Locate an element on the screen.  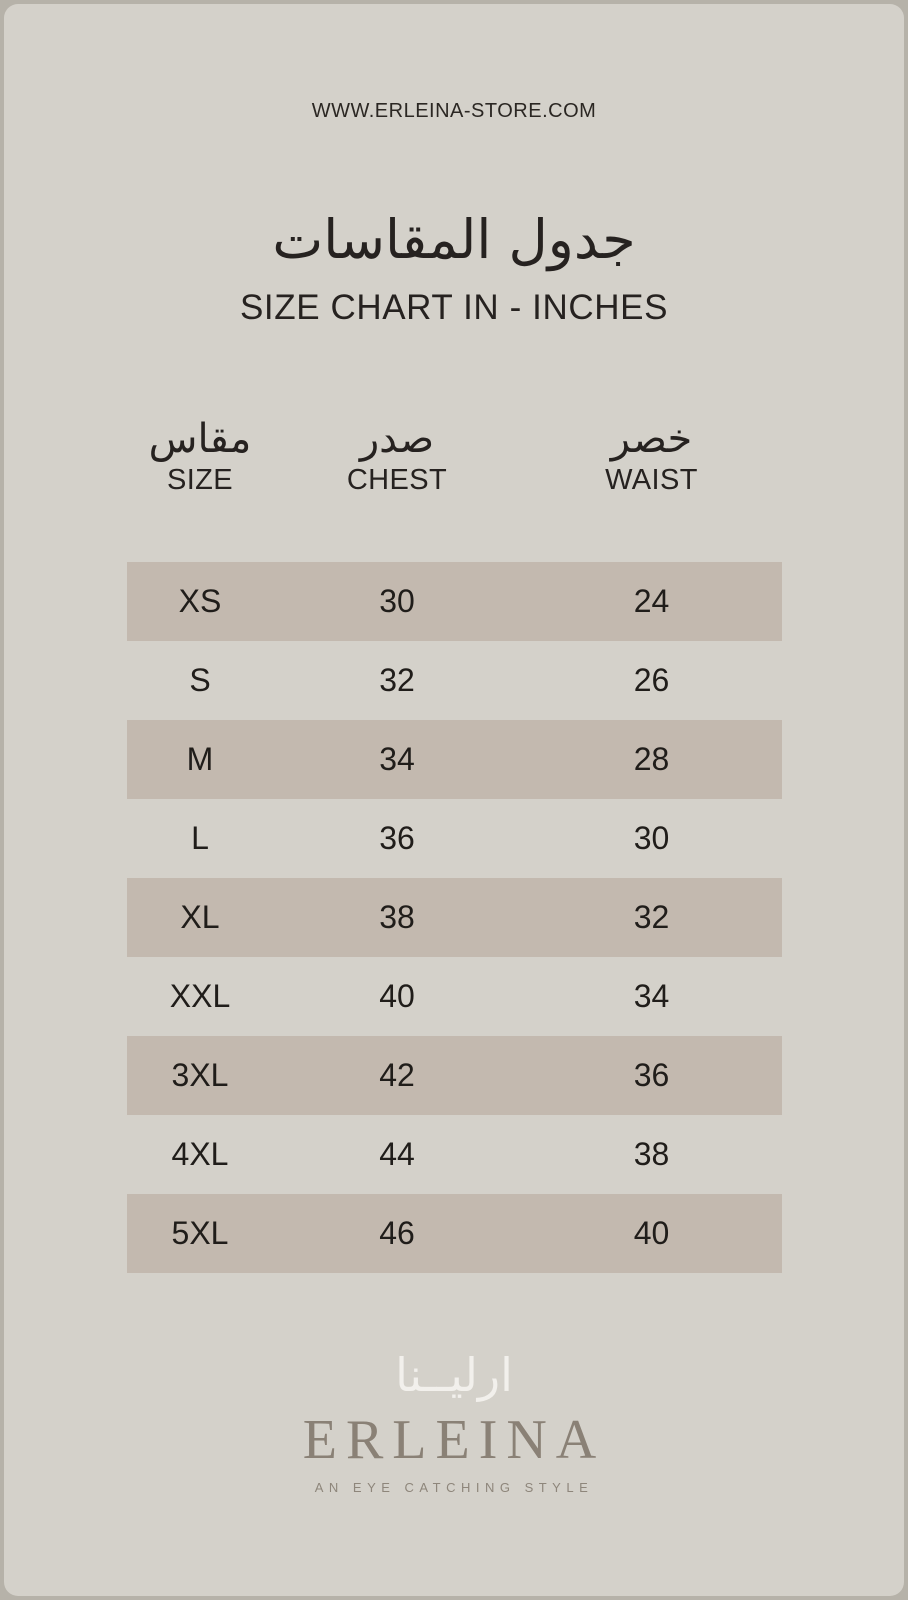
cell-size: 5XL is located at coordinates (200, 1233).